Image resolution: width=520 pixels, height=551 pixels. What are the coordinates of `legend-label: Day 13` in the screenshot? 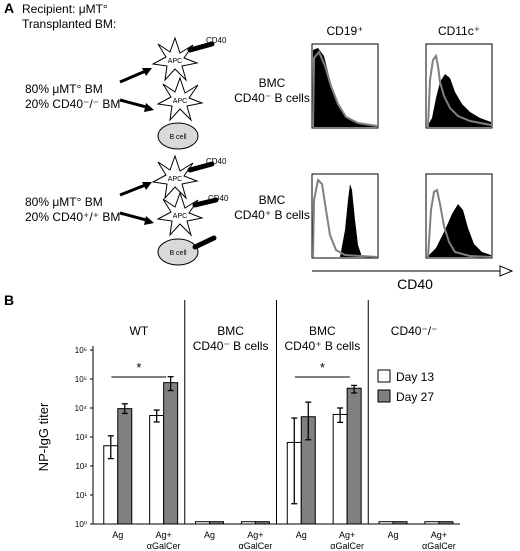 It's located at (415, 377).